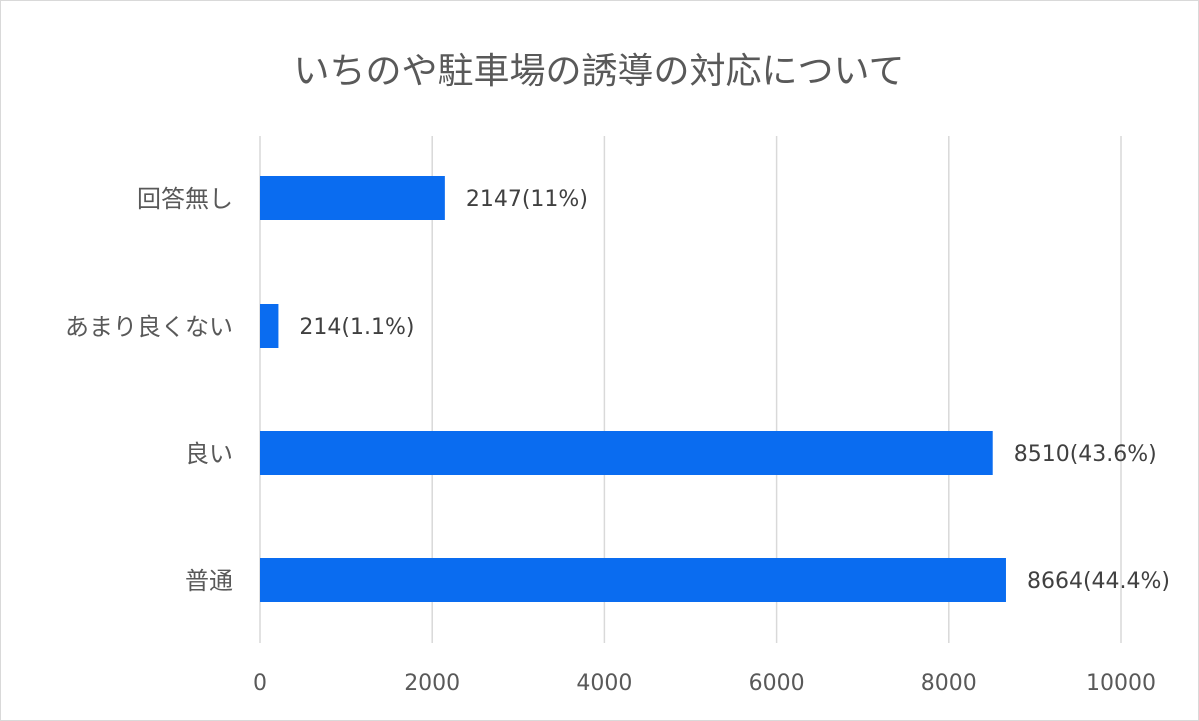 This screenshot has height=721, width=1199. I want to click on x-tick-label: 8000, so click(949, 683).